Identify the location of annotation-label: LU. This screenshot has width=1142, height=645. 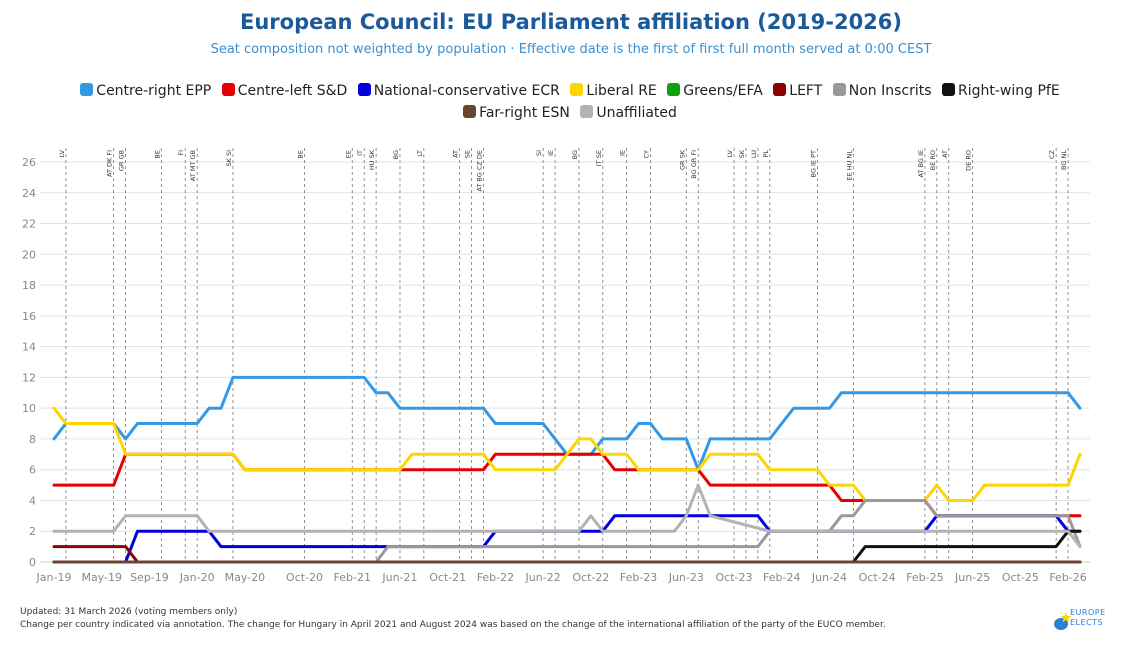
(754, 154).